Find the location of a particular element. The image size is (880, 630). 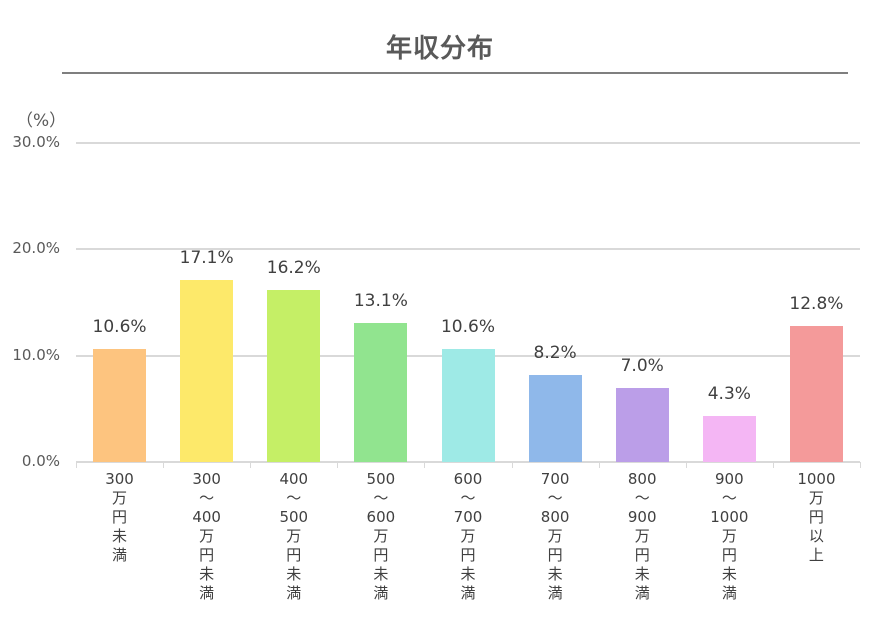

x-category-label-line: 以 is located at coordinates (816, 536).